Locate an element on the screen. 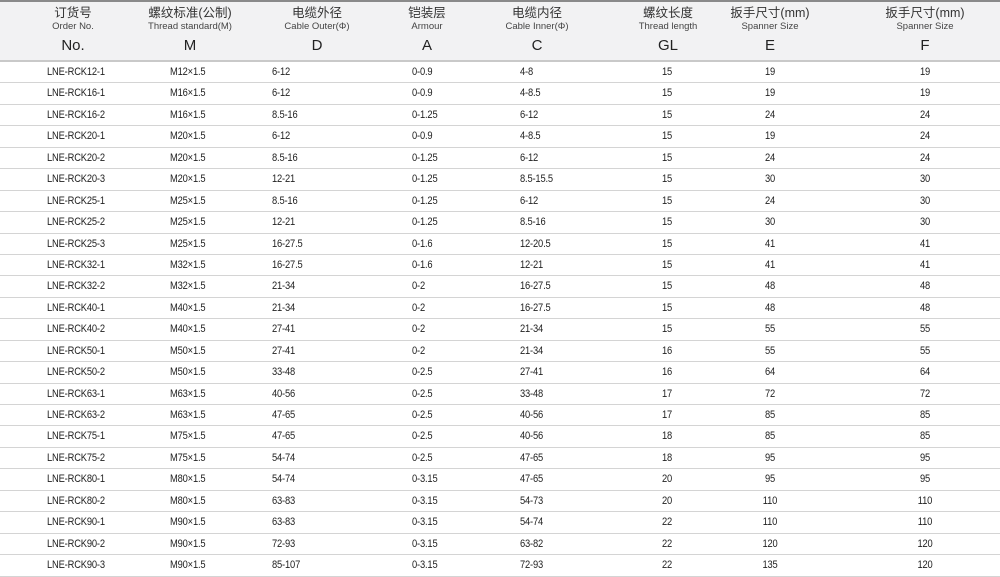 The width and height of the screenshot is (1000, 577). cell-cable-outer: 54-74 is located at coordinates (284, 479).